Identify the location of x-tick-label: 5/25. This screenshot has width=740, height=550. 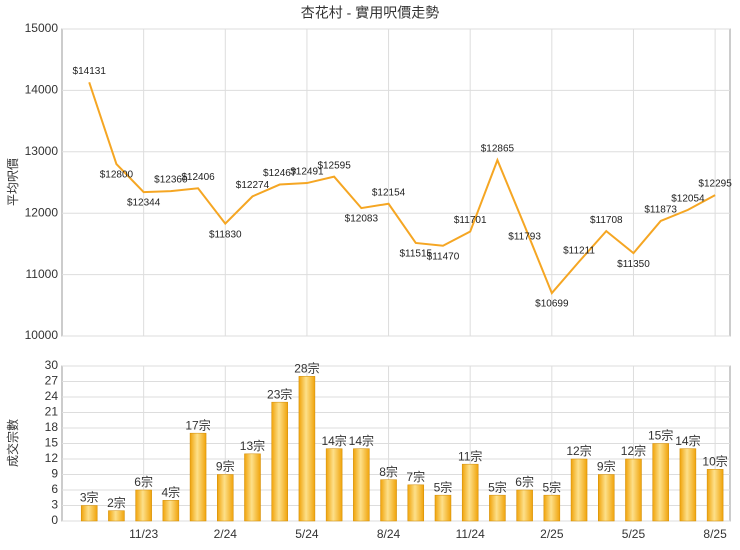
(634, 534).